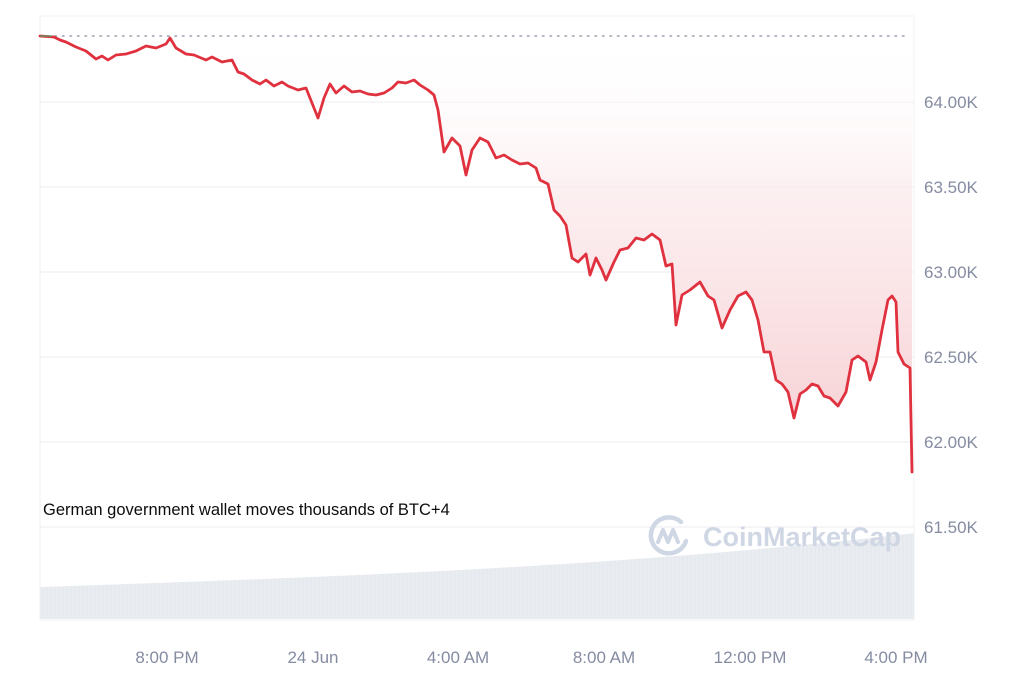  Describe the element at coordinates (477, 576) in the screenshot. I see `volume-area` at that location.